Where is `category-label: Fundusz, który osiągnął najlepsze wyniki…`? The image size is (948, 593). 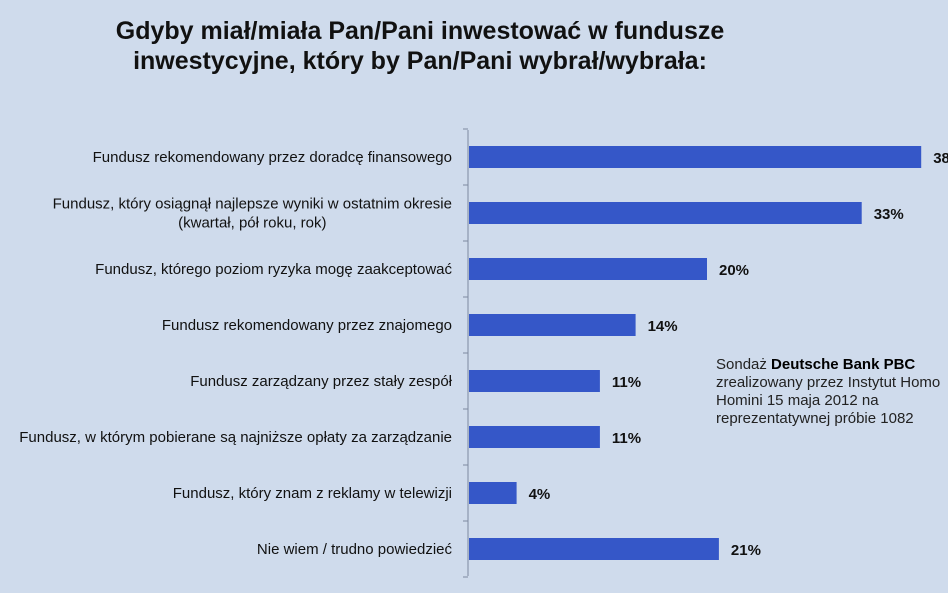
category-label: Fundusz, który osiągnął najlepsze wyniki… is located at coordinates (252, 204).